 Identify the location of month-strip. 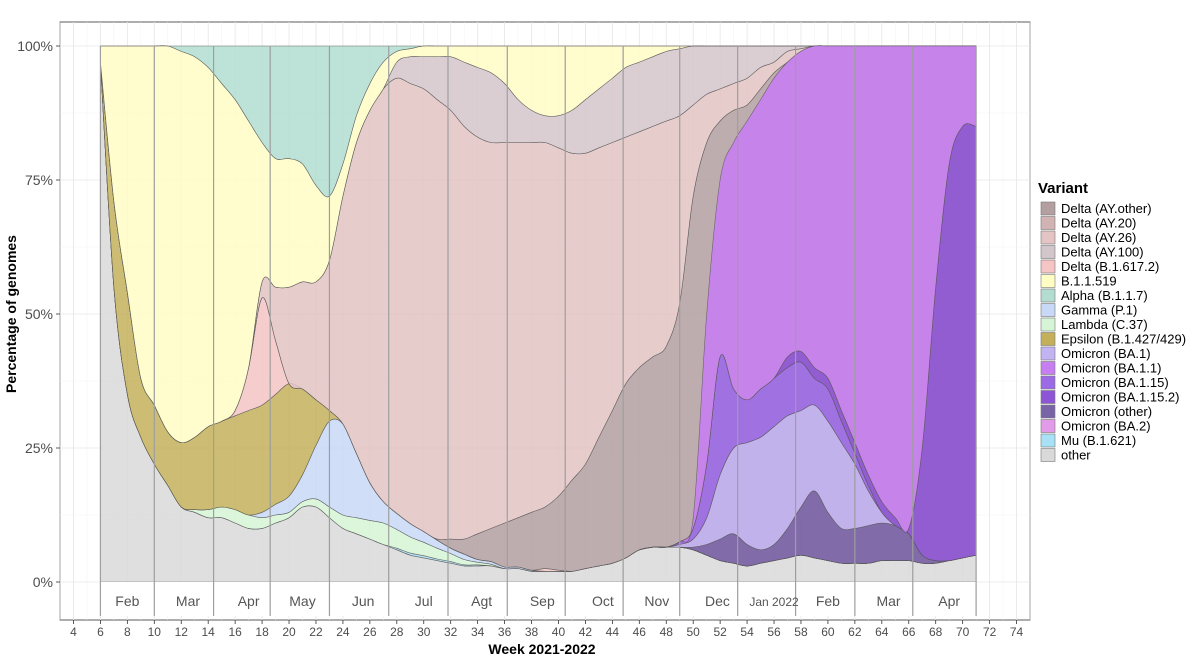
(538, 599).